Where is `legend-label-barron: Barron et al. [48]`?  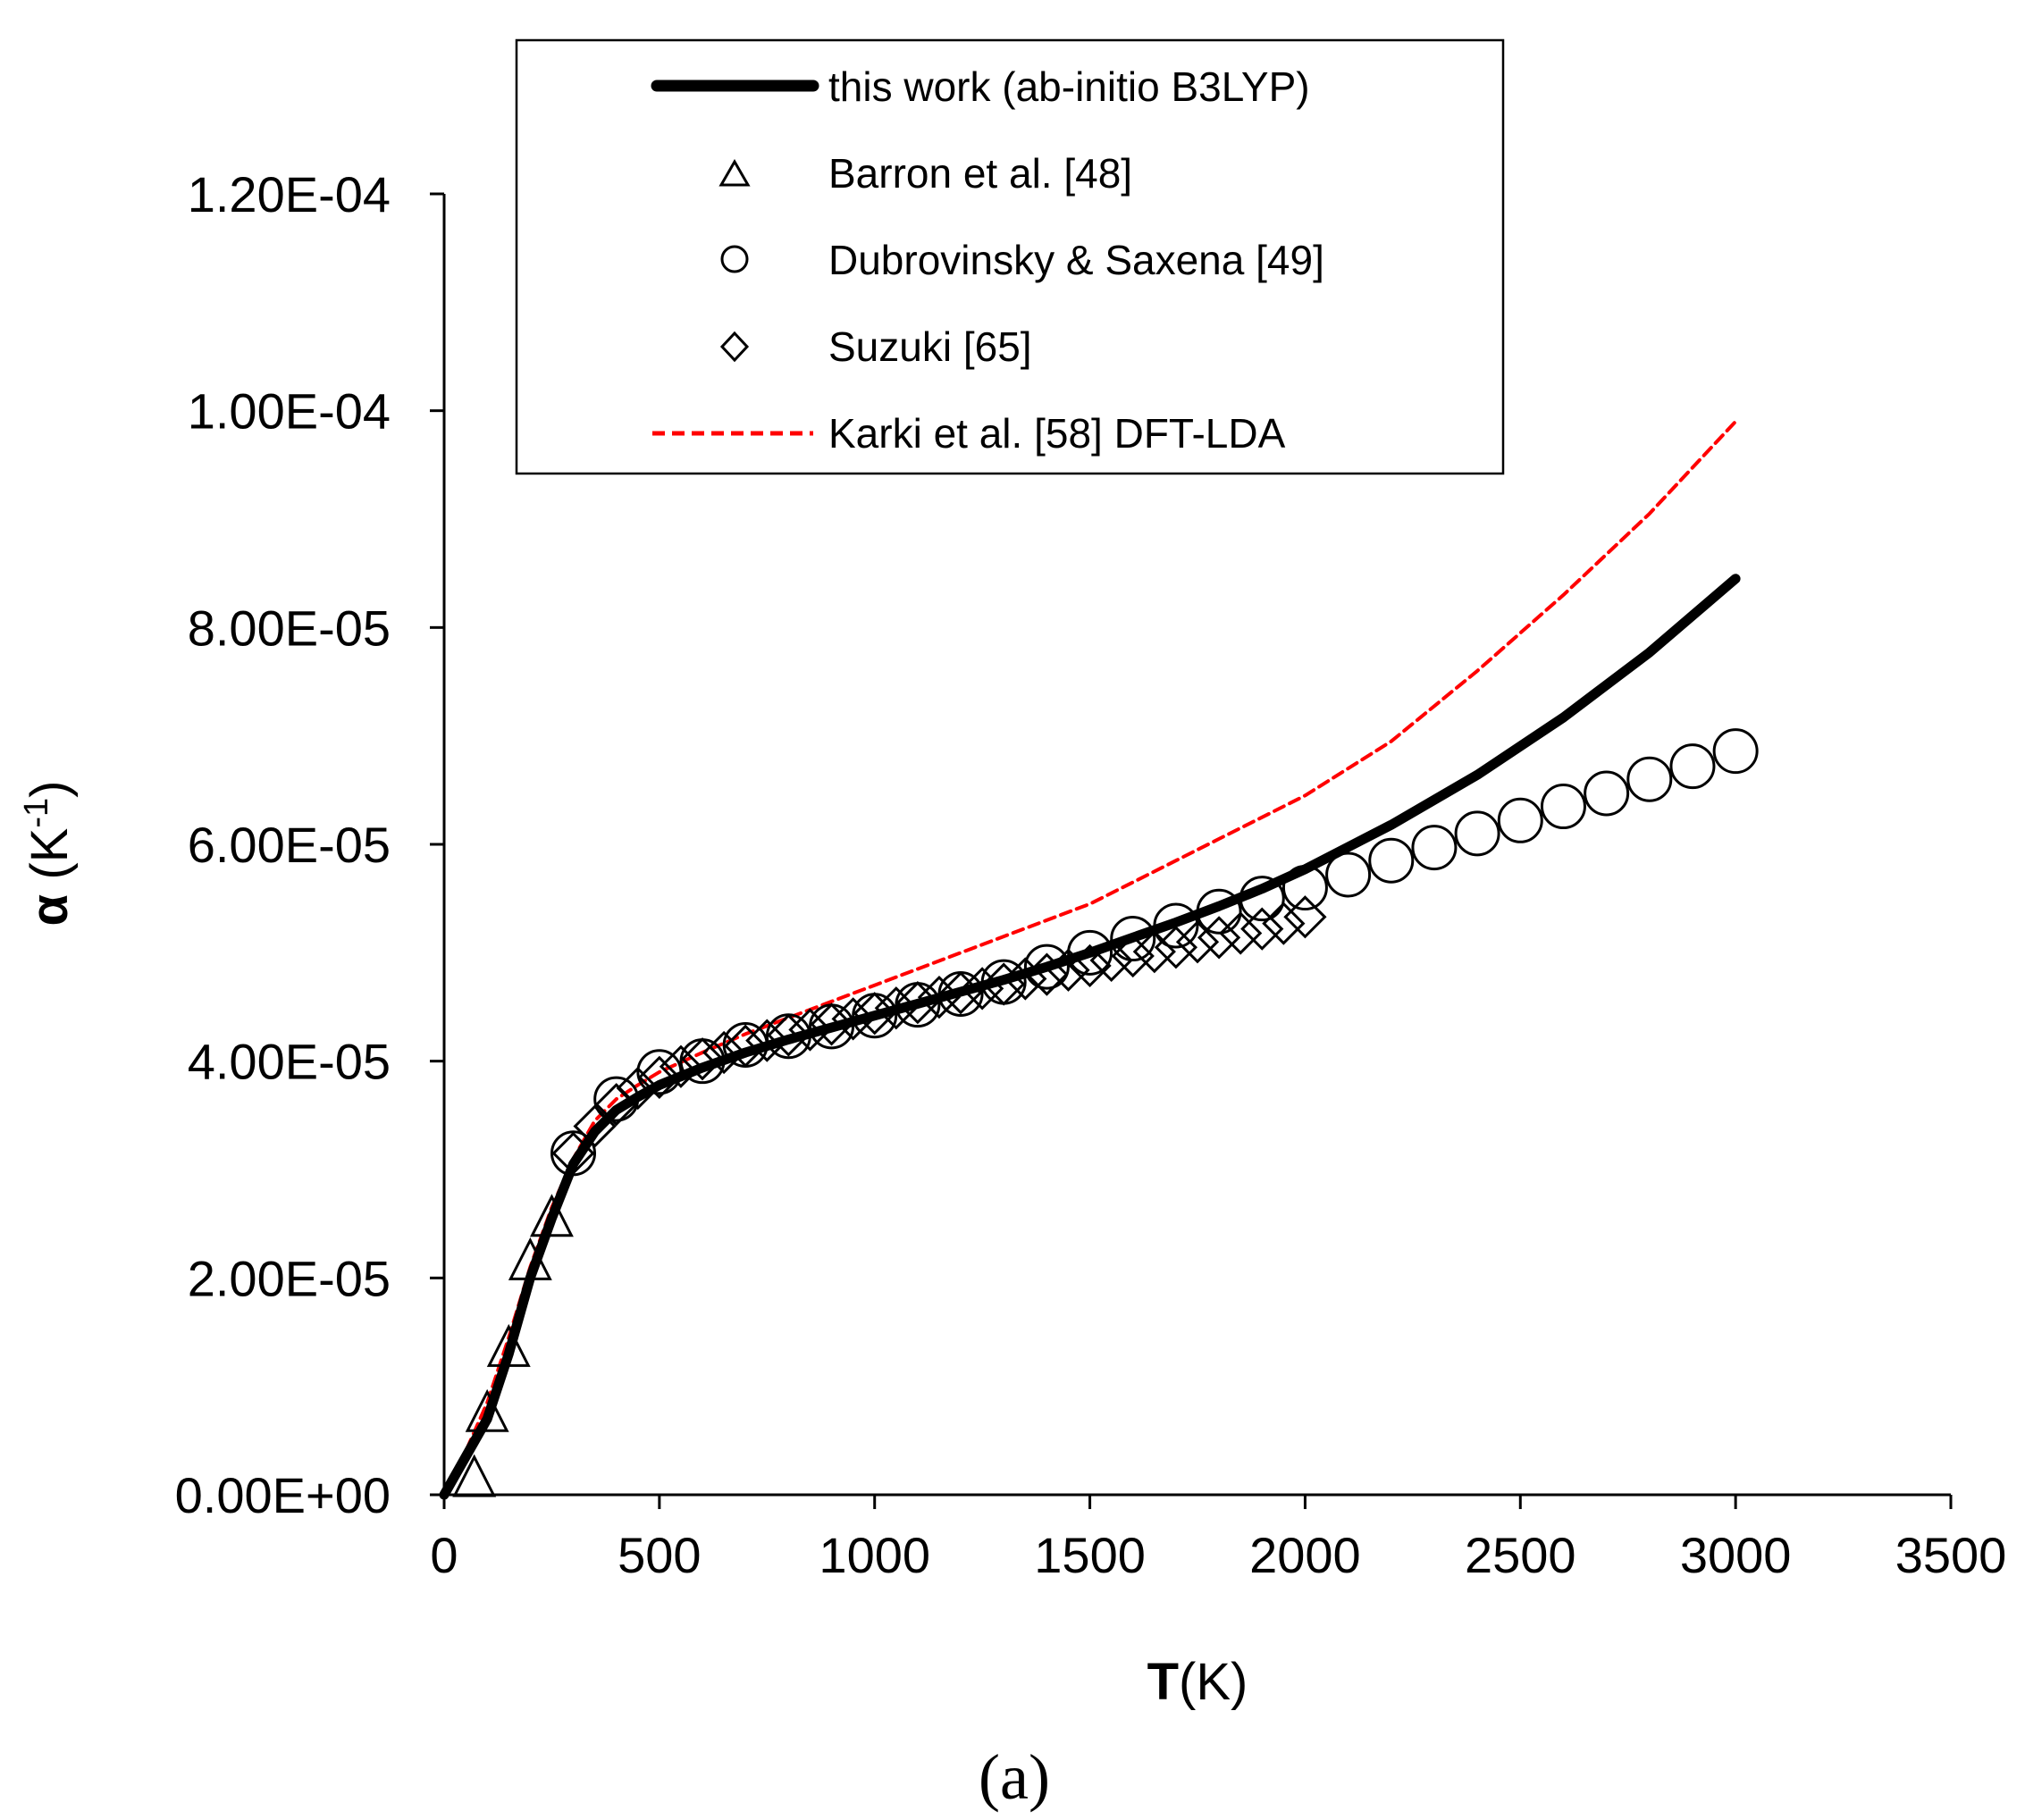 legend-label-barron: Barron et al. [48] is located at coordinates (980, 174).